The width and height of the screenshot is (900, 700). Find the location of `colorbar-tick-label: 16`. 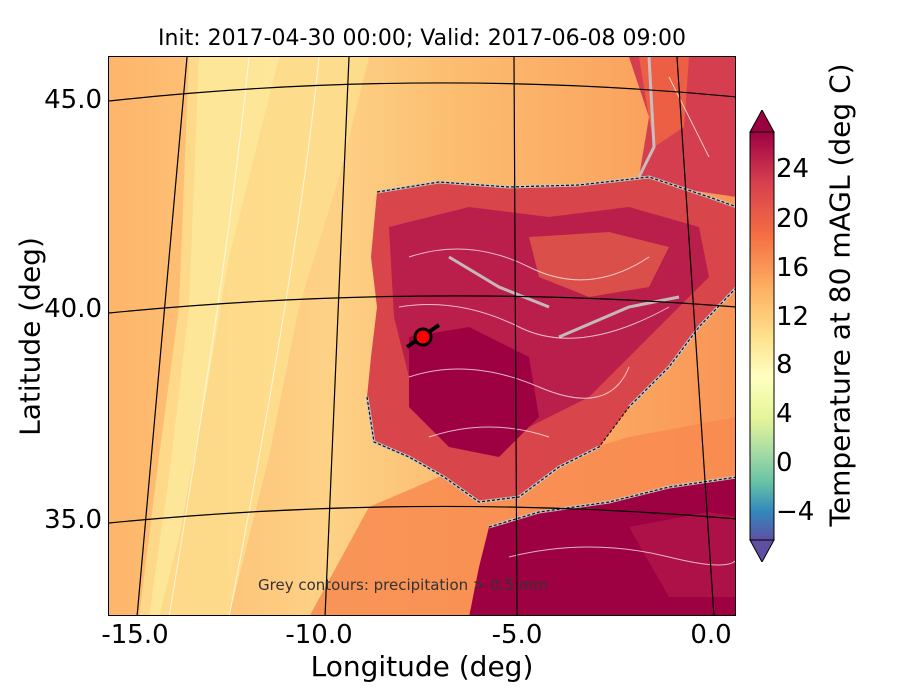

colorbar-tick-label: 16 is located at coordinates (793, 268).